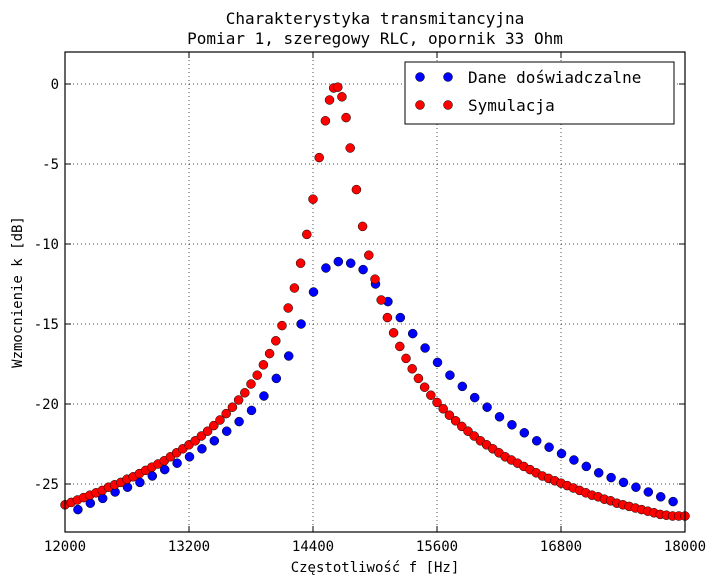  What do you see at coordinates (511, 105) in the screenshot?
I see `legend-label-simulation: Symulacja` at bounding box center [511, 105].